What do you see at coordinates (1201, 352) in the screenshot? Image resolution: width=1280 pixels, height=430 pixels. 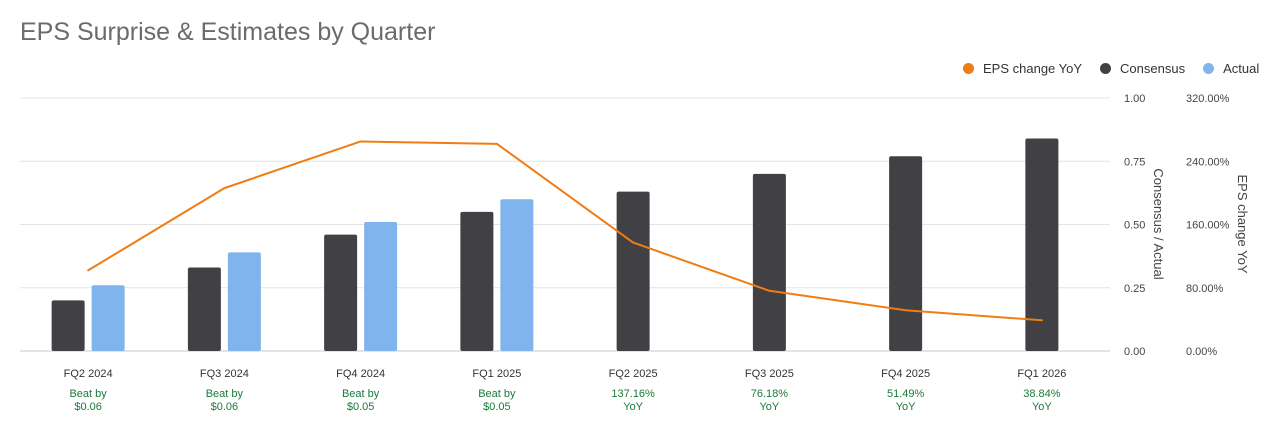 I see `right-tick-label: 0.00%` at bounding box center [1201, 352].